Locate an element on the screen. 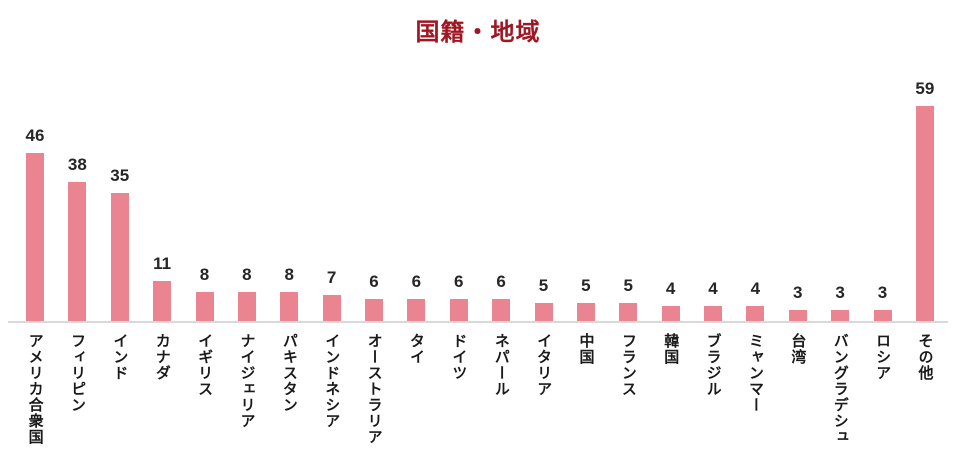 This screenshot has width=956, height=475. bar-column: 8 ナイジェリア is located at coordinates (247, 267).